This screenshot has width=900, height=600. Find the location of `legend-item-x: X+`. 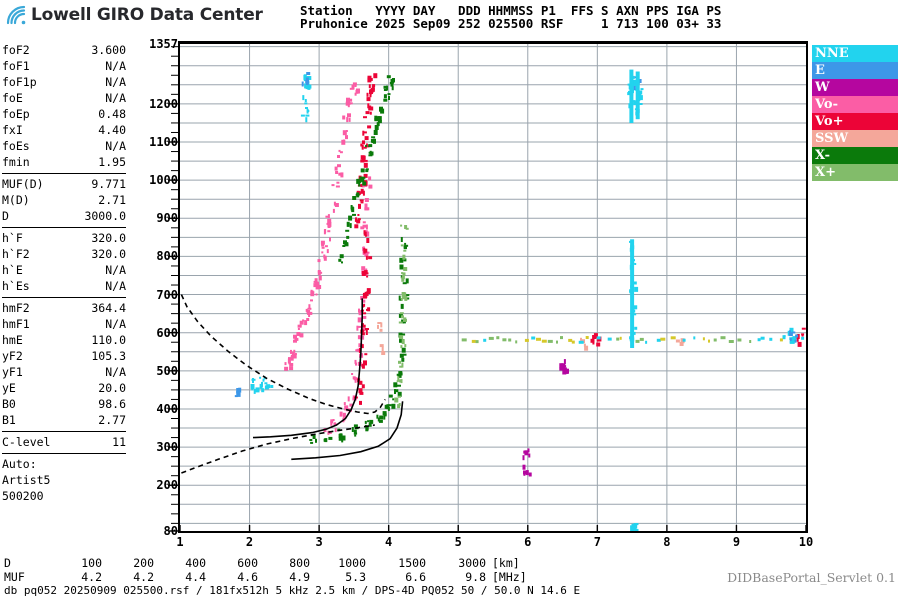

legend-item-x: X+ is located at coordinates (855, 172).